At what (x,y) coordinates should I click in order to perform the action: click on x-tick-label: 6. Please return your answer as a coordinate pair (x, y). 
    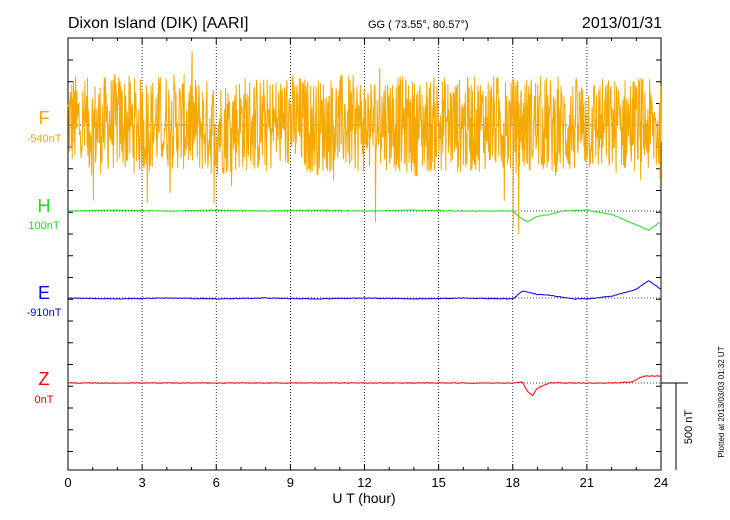
    Looking at the image, I should click on (216, 482).